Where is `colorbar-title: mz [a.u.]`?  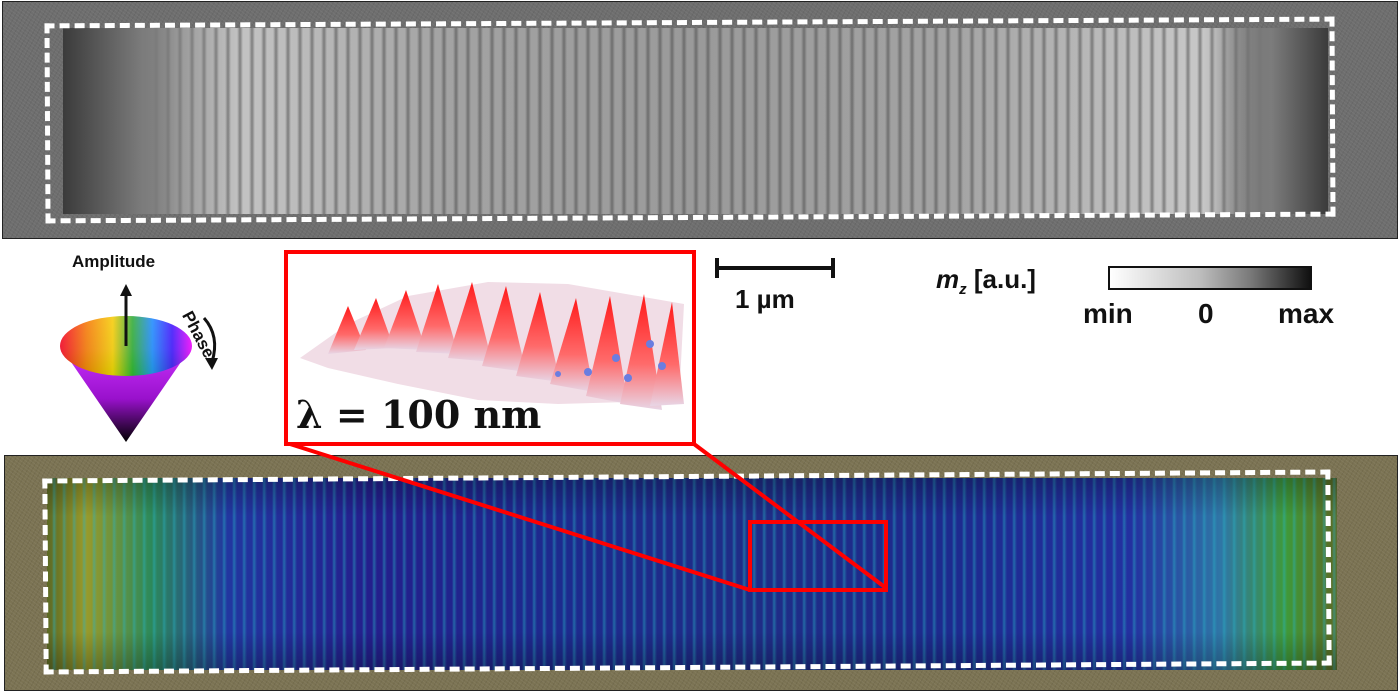 colorbar-title: mz [a.u.] is located at coordinates (986, 281).